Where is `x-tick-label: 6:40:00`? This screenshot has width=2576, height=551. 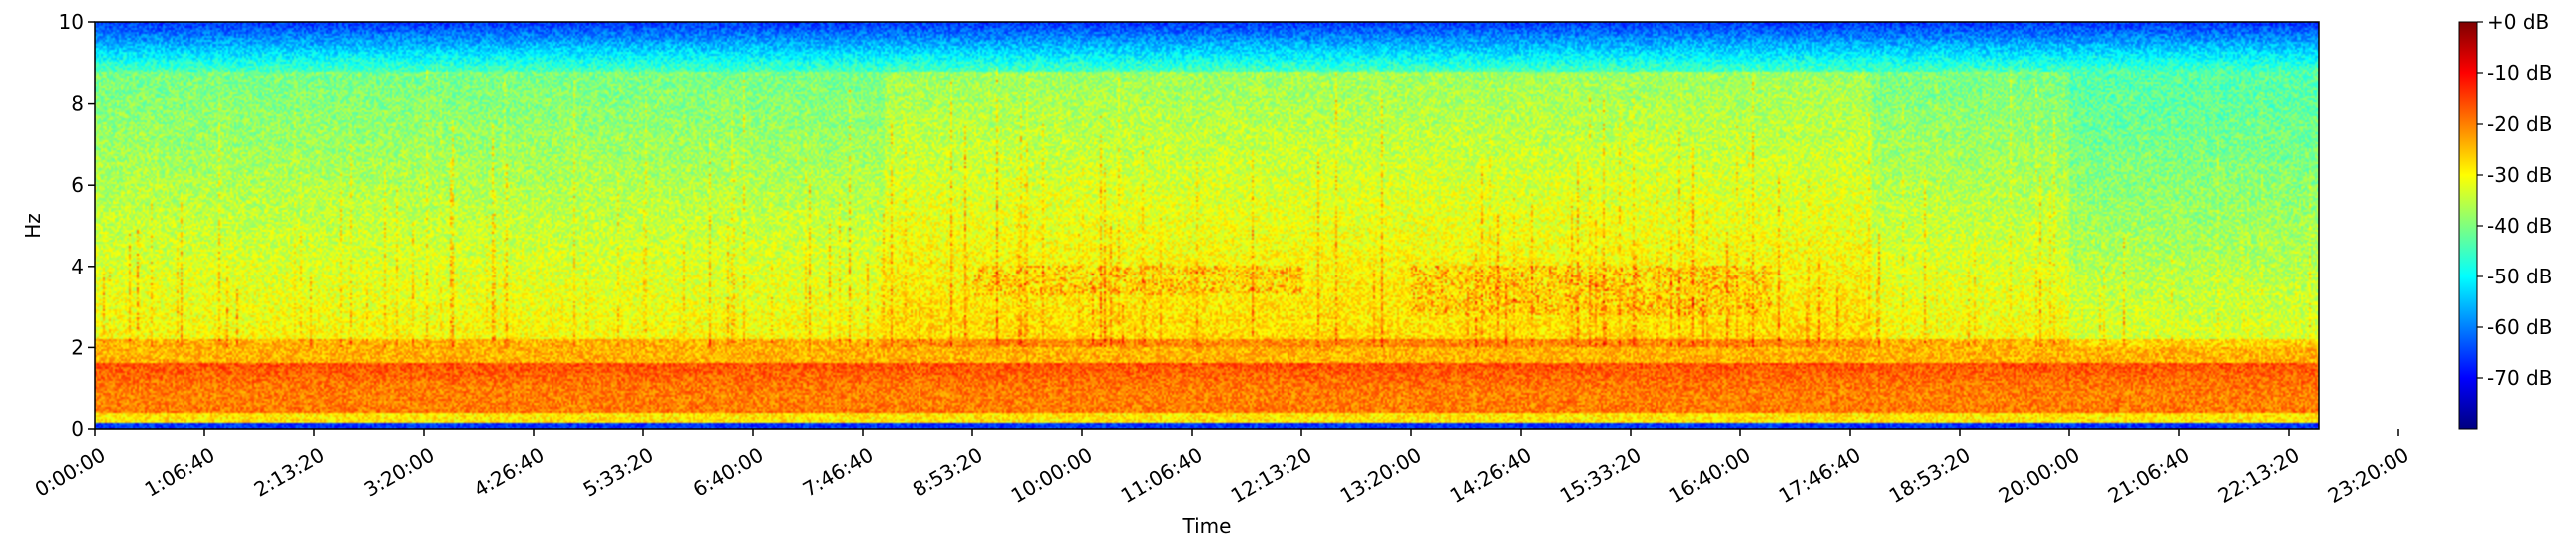
x-tick-label: 6:40:00 is located at coordinates (729, 471).